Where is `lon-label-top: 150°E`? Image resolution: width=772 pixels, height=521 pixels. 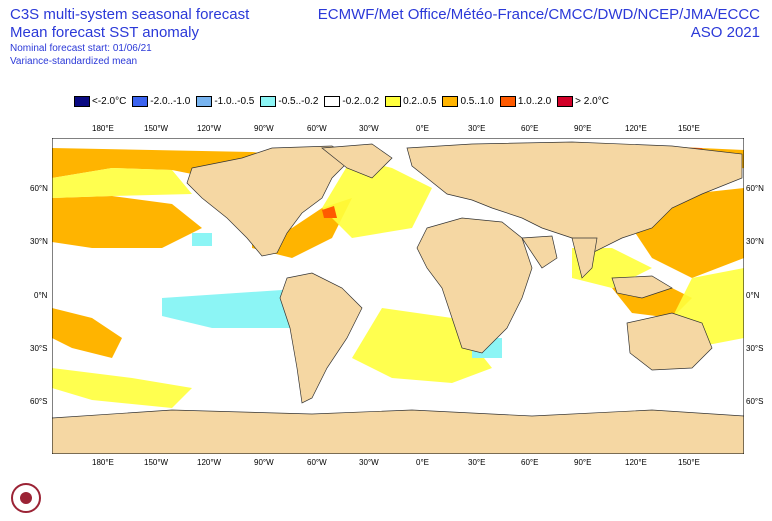
lon-label-top: 150°E is located at coordinates (689, 128).